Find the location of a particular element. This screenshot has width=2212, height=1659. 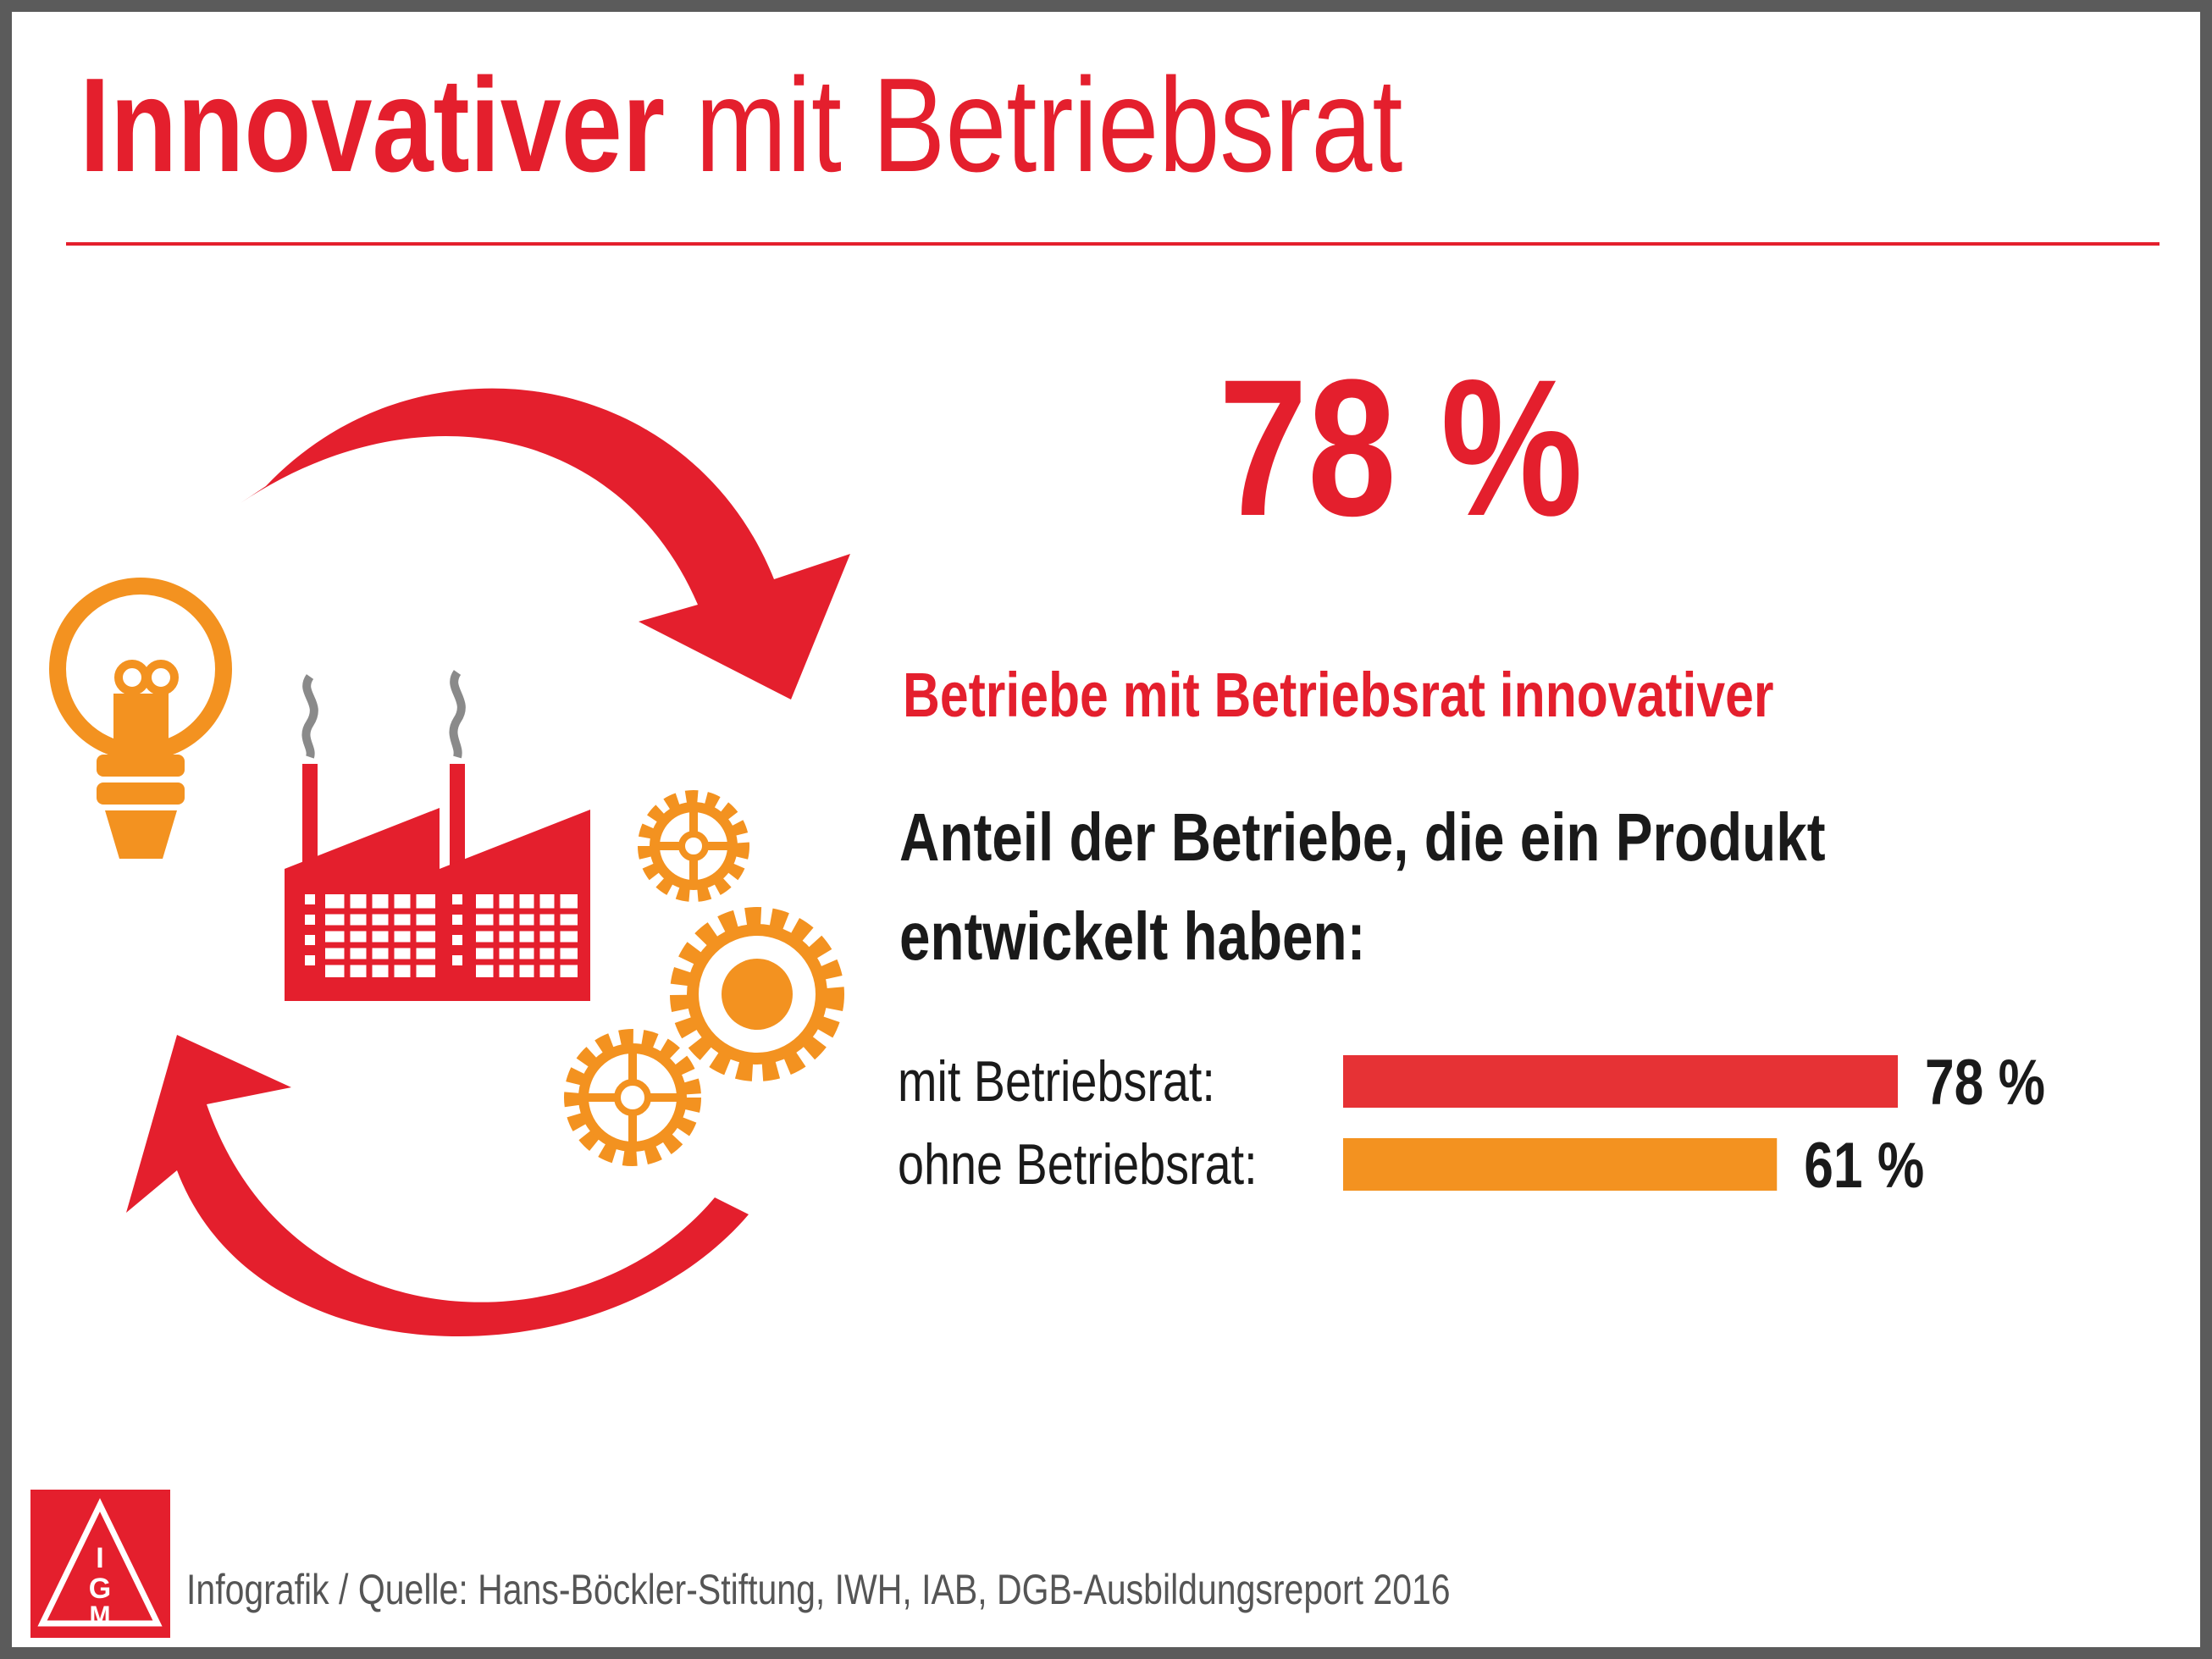

bar-value-label: 61 % is located at coordinates (1864, 1165).